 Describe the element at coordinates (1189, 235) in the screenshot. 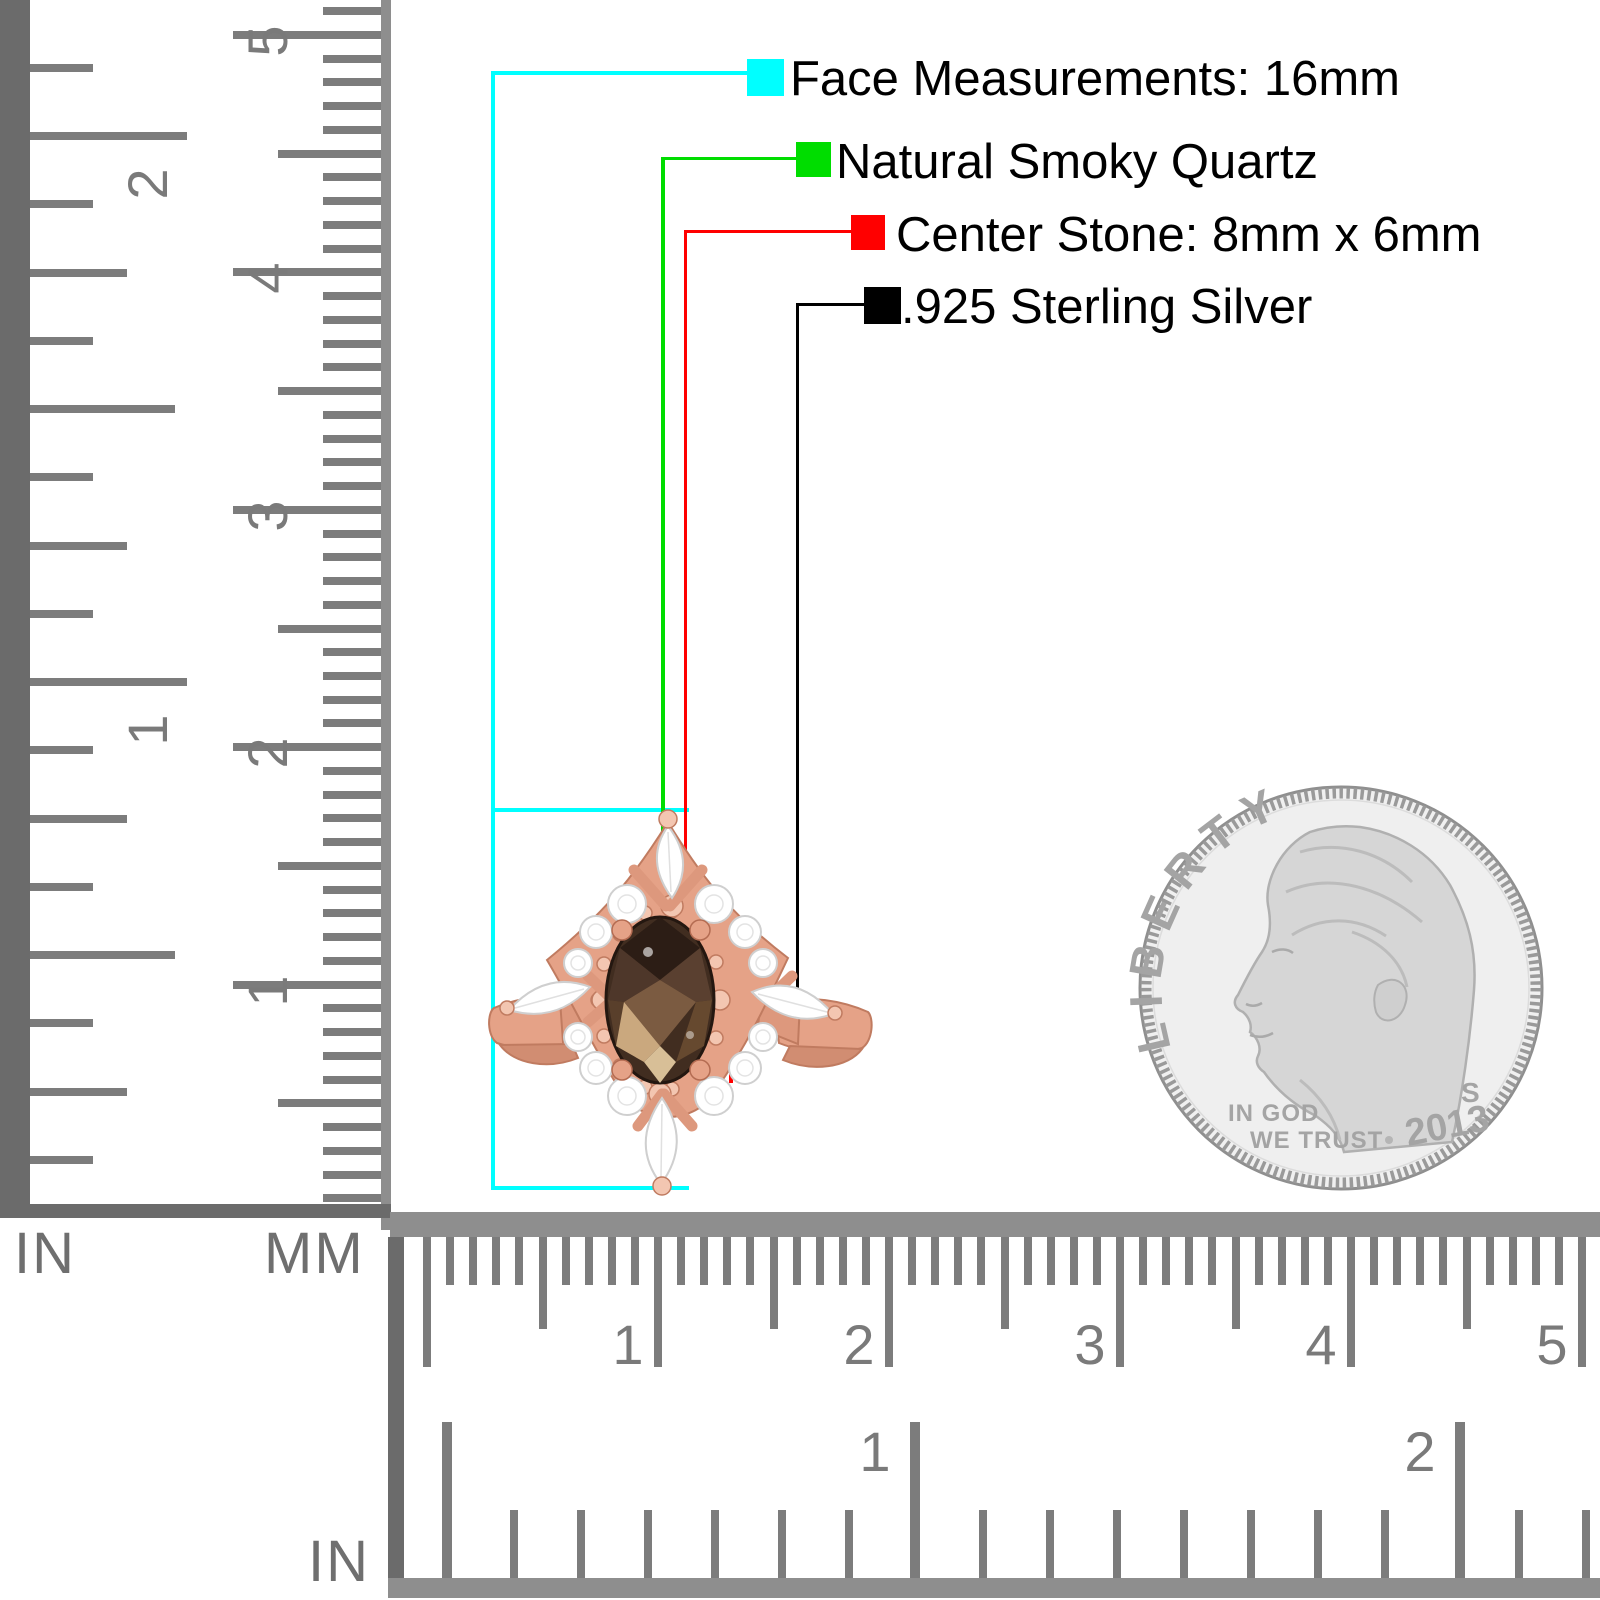

I see `center-stone-label: Center Stone: 8mm x 6mm` at that location.